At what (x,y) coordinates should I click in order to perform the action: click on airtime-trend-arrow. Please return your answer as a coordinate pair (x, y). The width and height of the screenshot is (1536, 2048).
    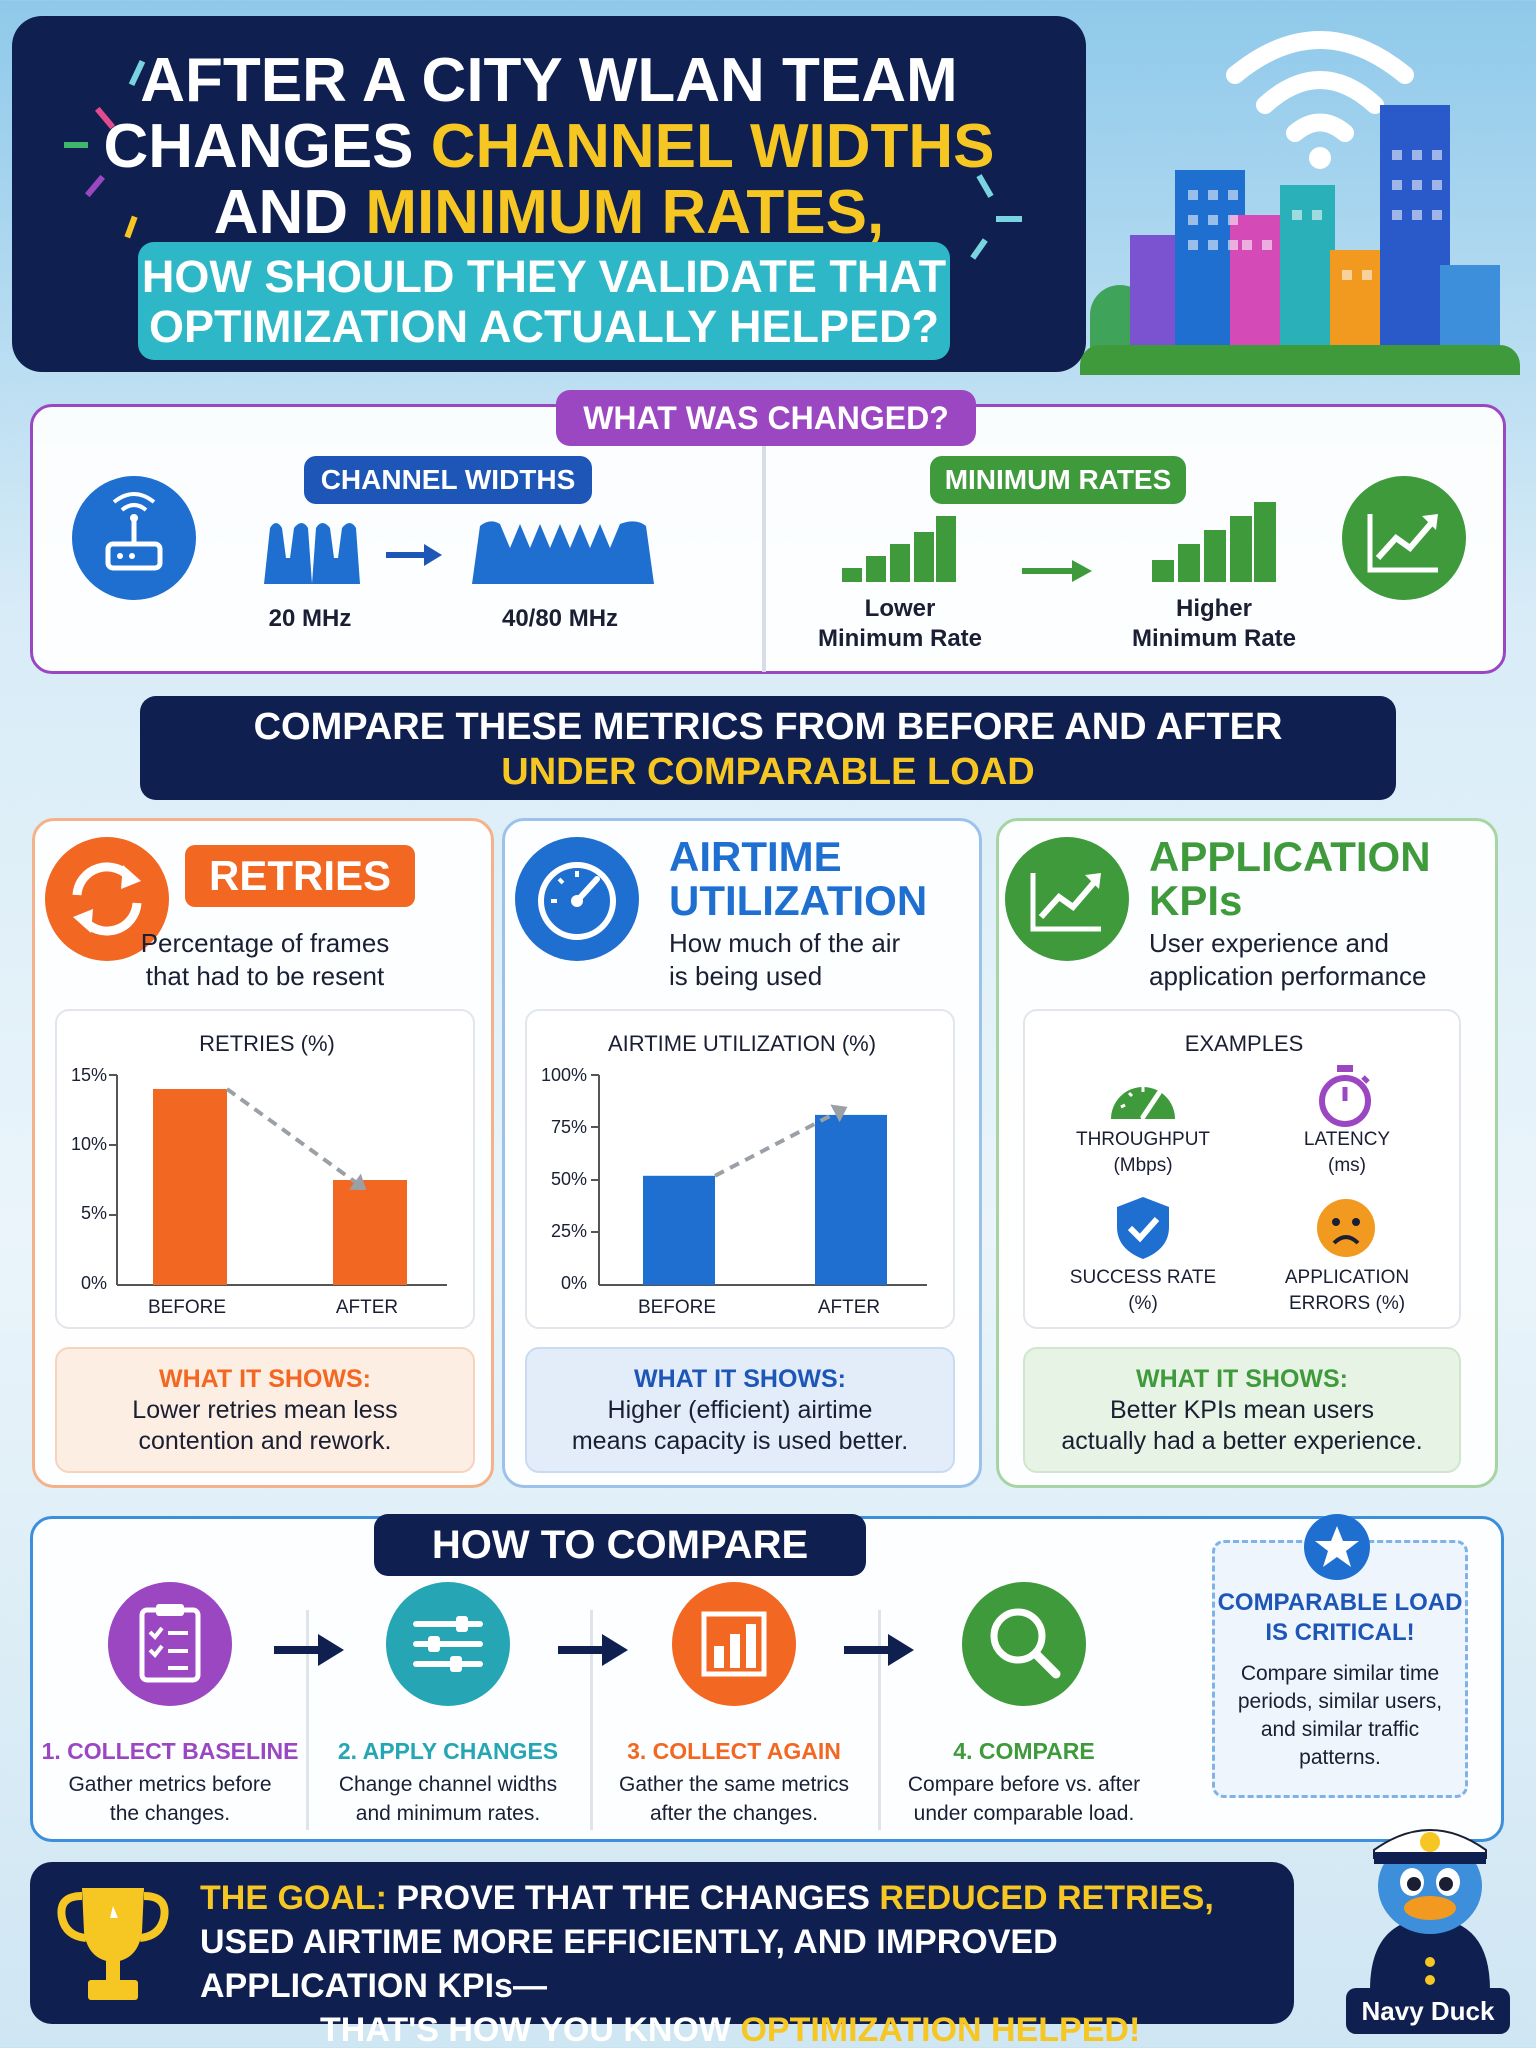
    Looking at the image, I should click on (775, 1144).